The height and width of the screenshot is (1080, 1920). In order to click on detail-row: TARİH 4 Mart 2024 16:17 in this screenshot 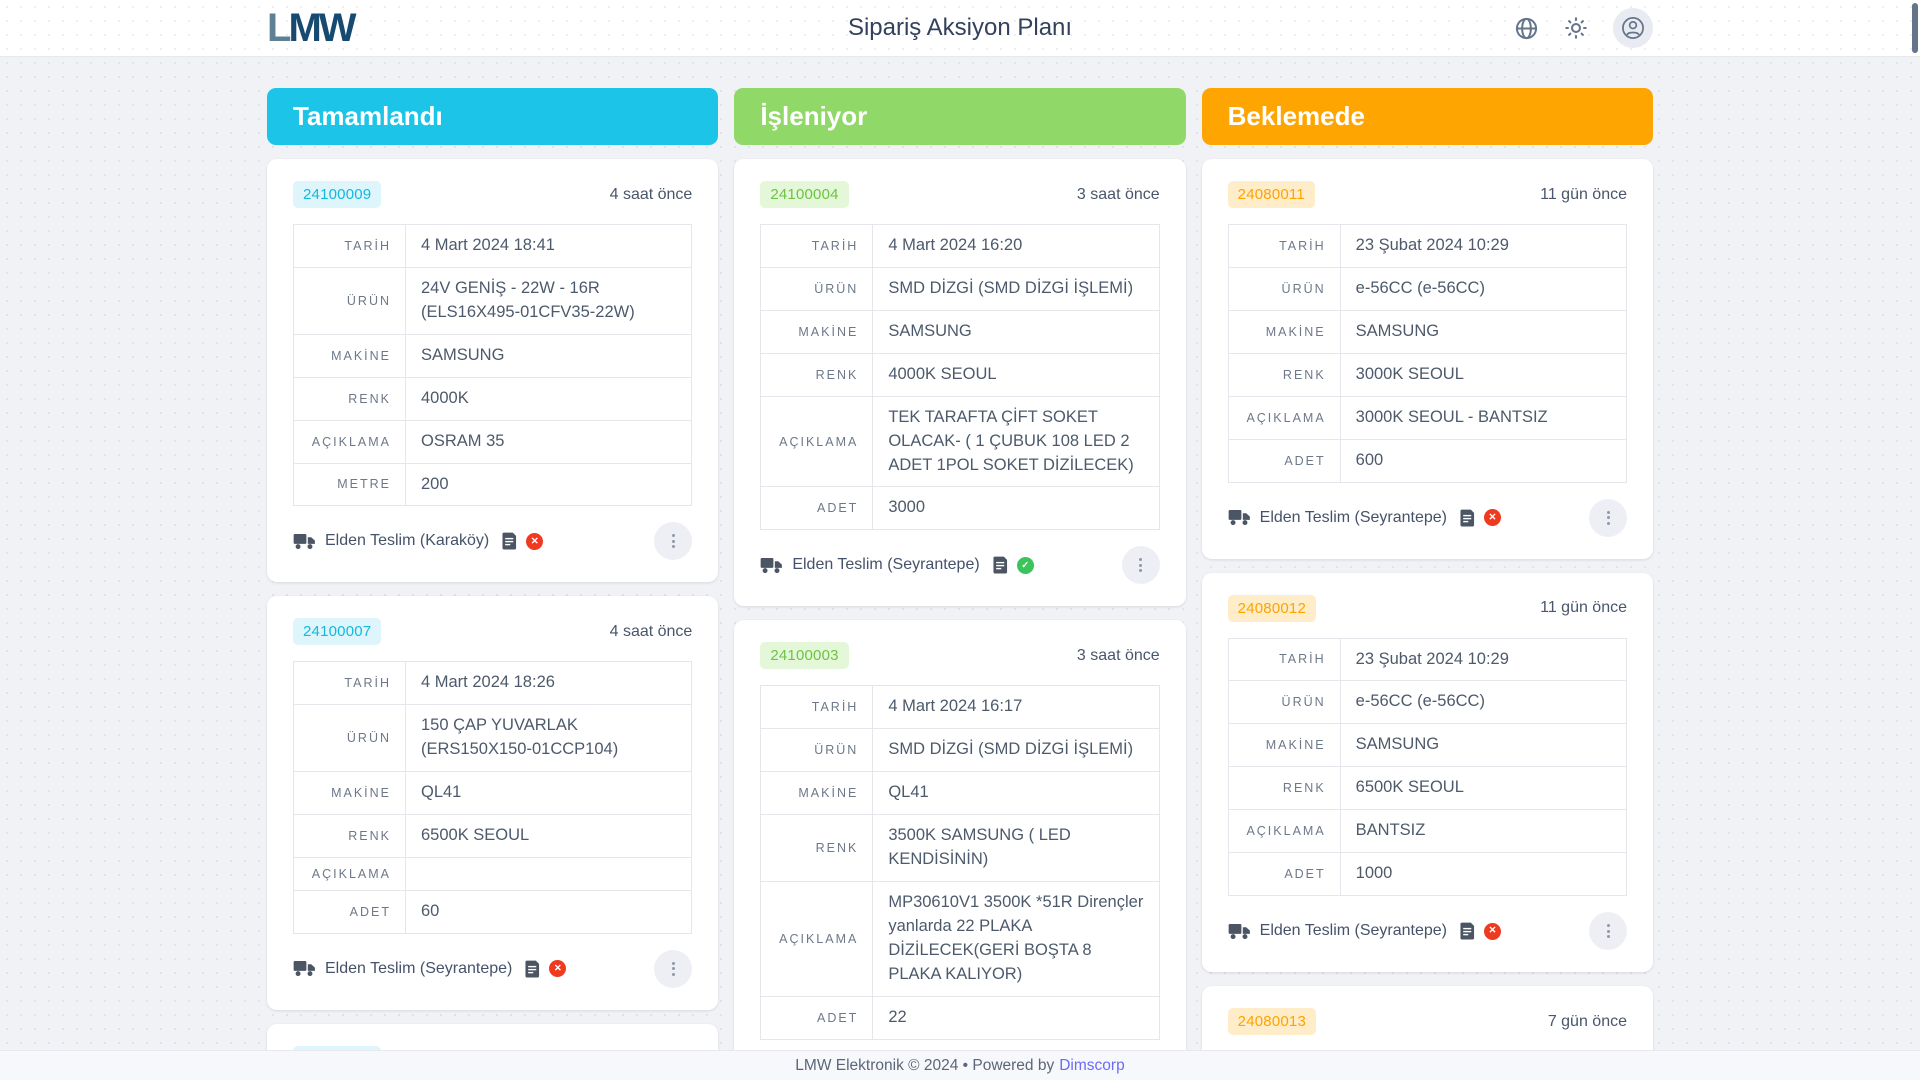, I will do `click(960, 707)`.